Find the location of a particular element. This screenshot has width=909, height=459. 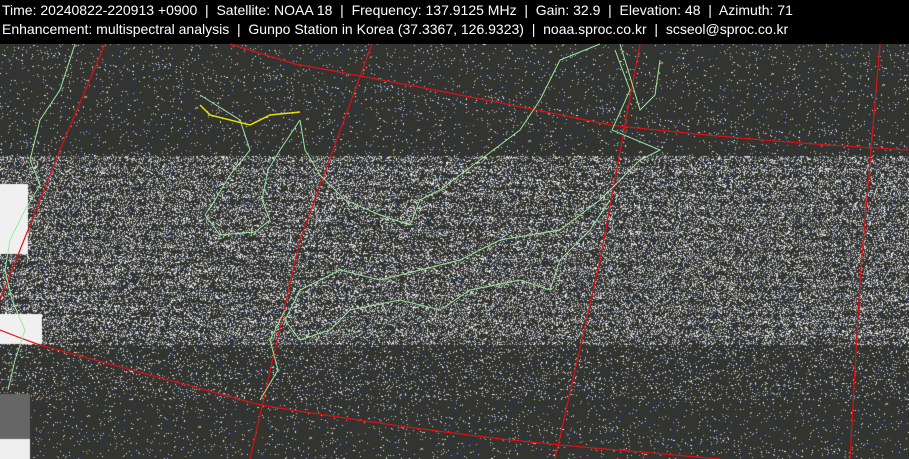

coastline-russia is located at coordinates (450, 134).